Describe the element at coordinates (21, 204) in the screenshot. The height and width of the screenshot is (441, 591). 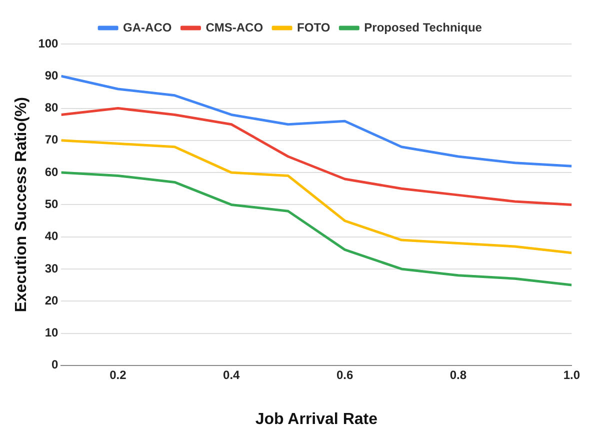
I see `y-axis-title: Execution Success Ratio(%)` at that location.